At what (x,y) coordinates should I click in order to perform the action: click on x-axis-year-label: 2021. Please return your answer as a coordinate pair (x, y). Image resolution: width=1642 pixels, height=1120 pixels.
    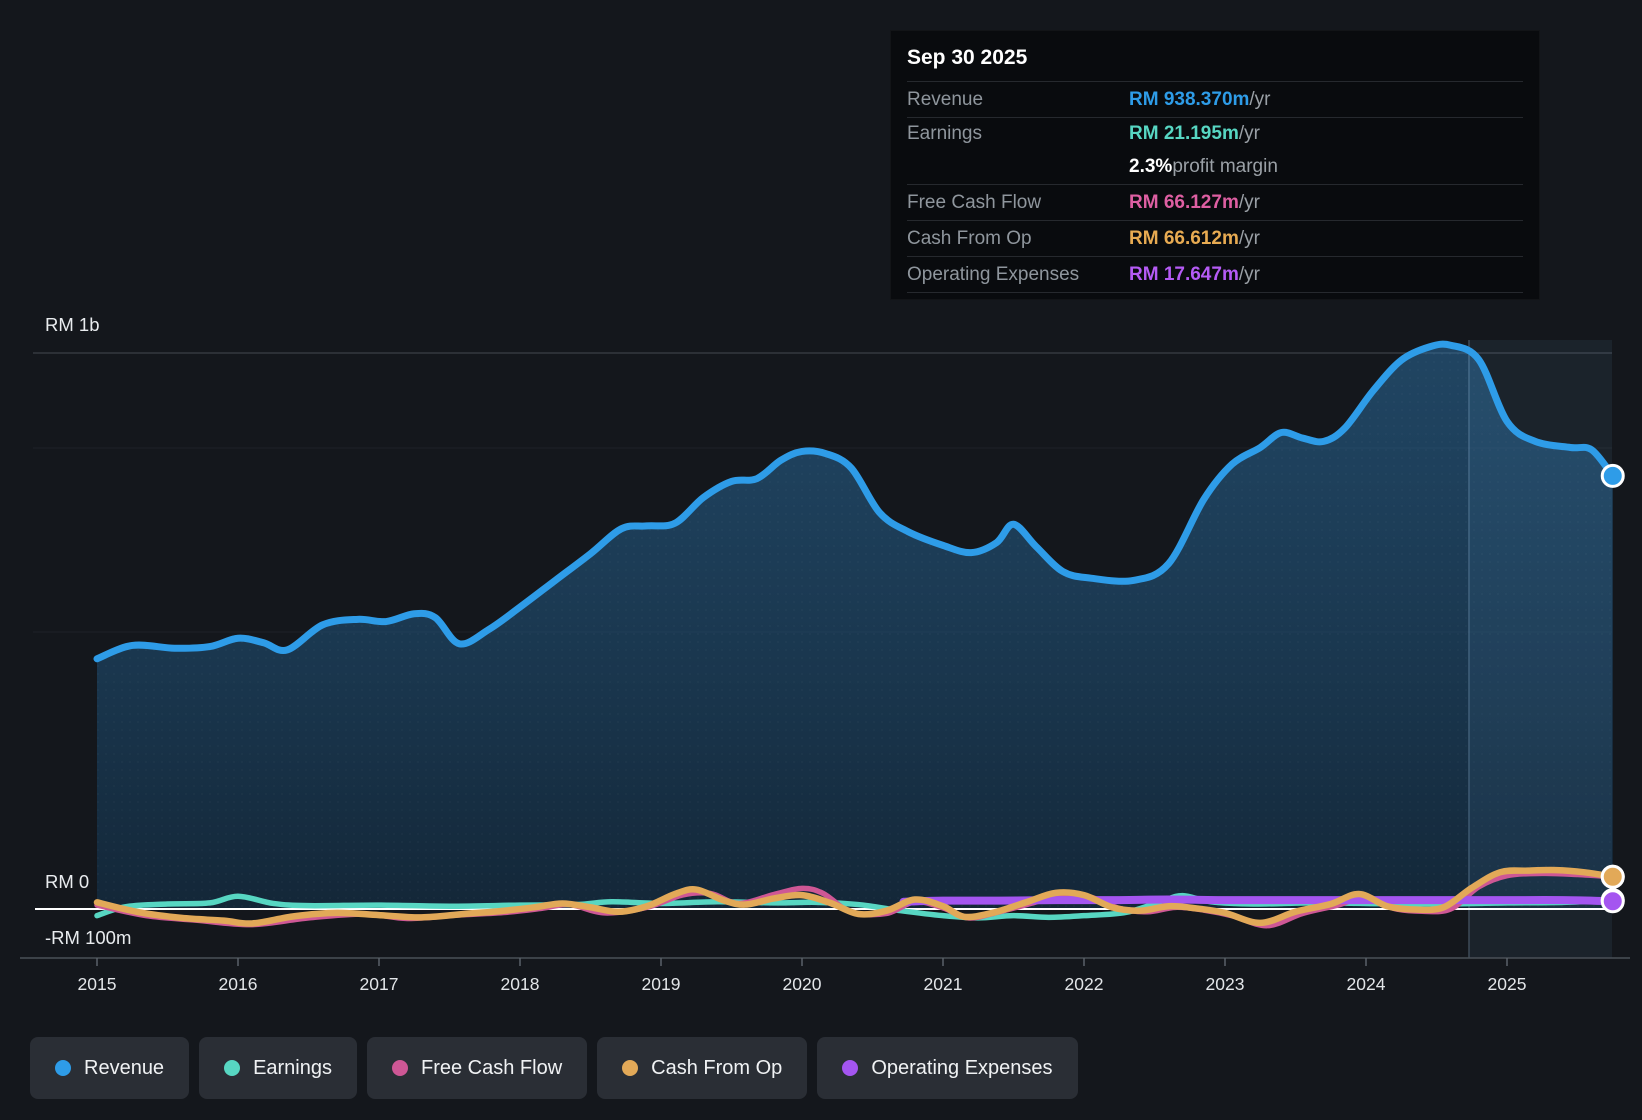
    Looking at the image, I should click on (943, 984).